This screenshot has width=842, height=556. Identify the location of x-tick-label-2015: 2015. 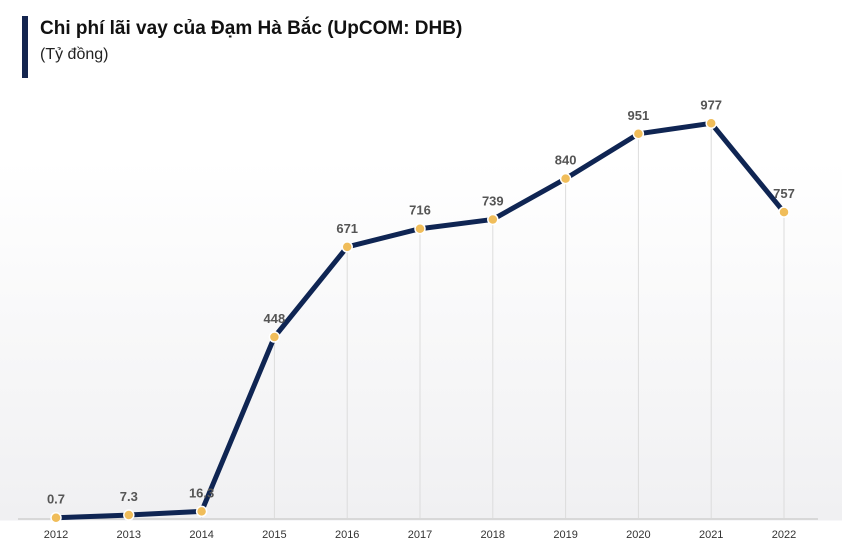
(274, 535).